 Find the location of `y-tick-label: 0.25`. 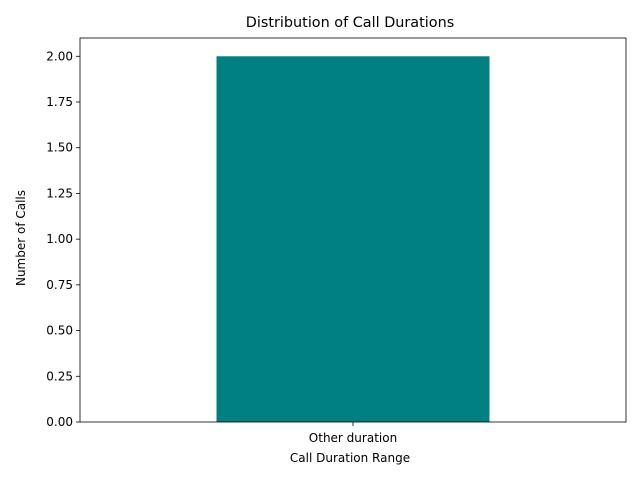

y-tick-label: 0.25 is located at coordinates (59, 376).